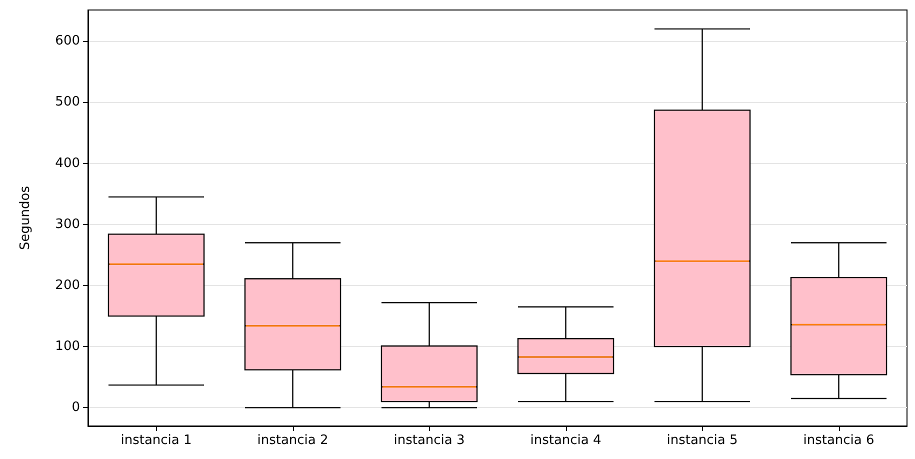  What do you see at coordinates (156, 440) in the screenshot?
I see `x-tick-label: instancia 1` at bounding box center [156, 440].